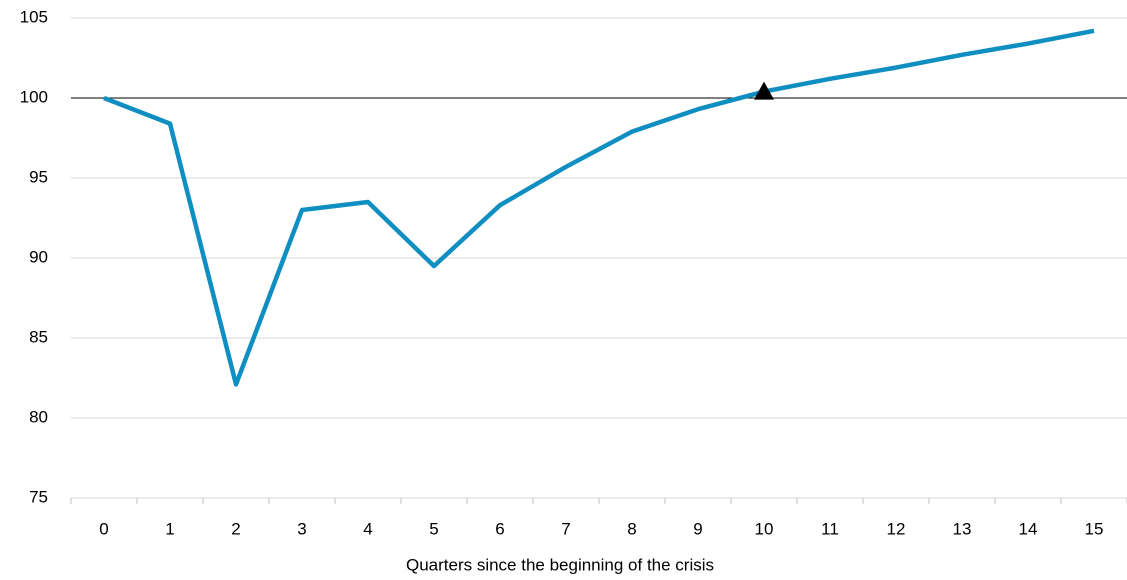  I want to click on y-tick-label: 95, so click(38, 176).